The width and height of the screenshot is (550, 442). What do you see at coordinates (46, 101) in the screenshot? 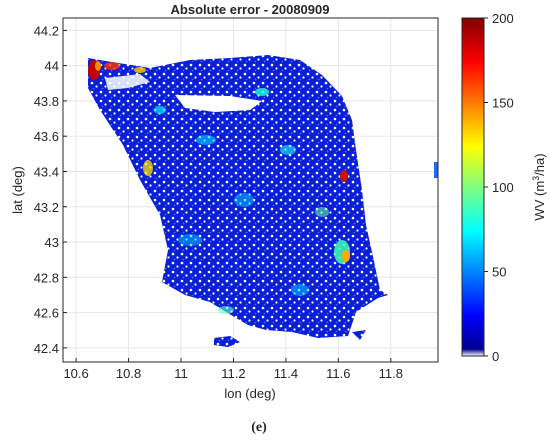
I see `y-tick-label: 43.8` at bounding box center [46, 101].